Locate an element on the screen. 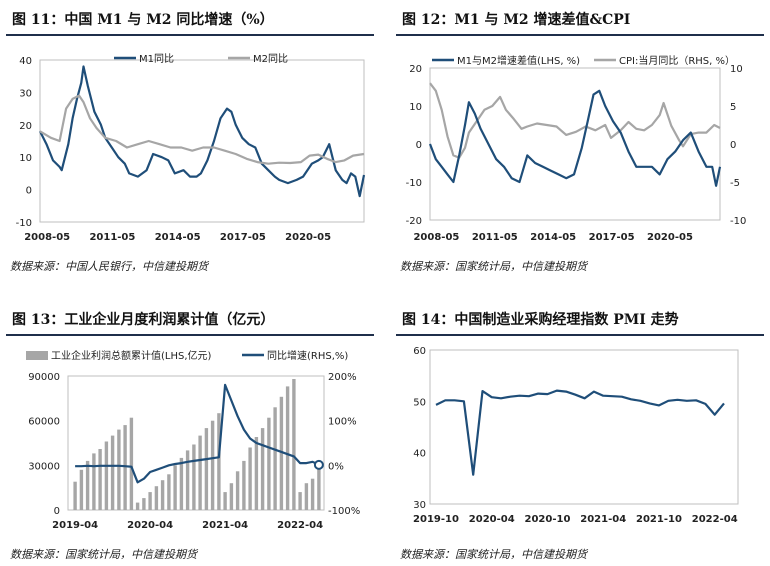 This screenshot has height=566, width=770. y-tick-label: 30000 is located at coordinates (44, 466).